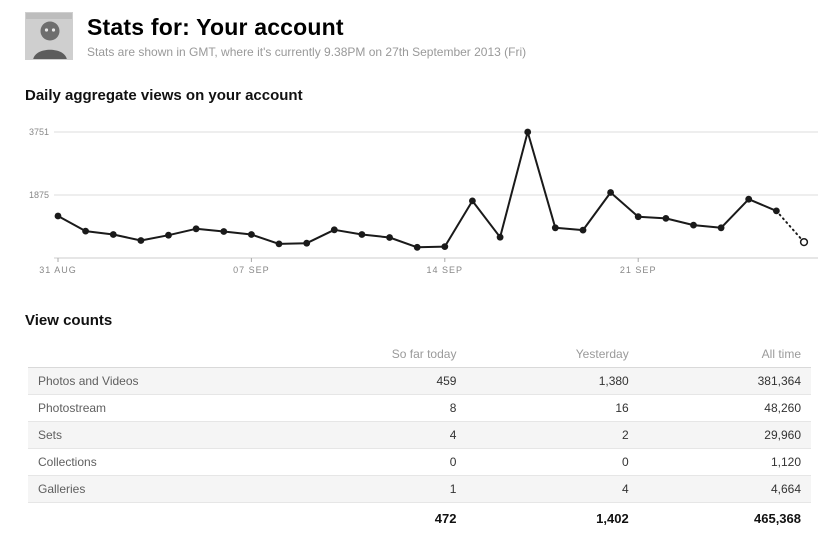  What do you see at coordinates (638, 270) in the screenshot?
I see `svg-text: 21 SEP` at bounding box center [638, 270].